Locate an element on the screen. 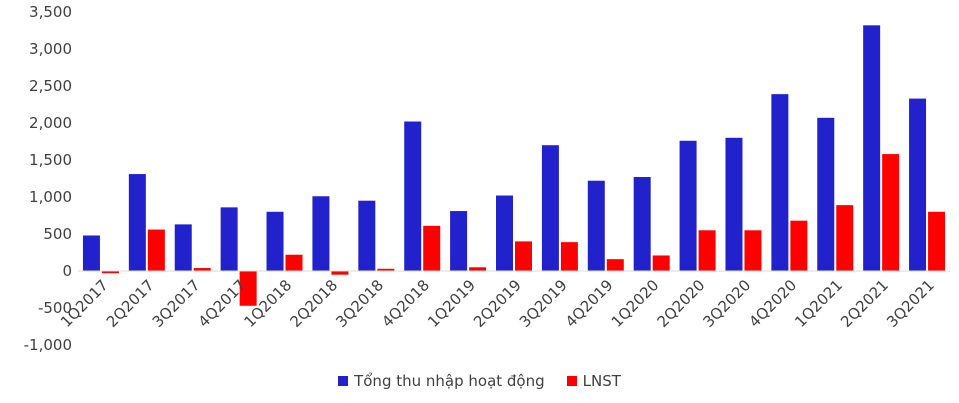 This screenshot has height=403, width=959. x-tick-label: 2Q2020 is located at coordinates (681, 303).